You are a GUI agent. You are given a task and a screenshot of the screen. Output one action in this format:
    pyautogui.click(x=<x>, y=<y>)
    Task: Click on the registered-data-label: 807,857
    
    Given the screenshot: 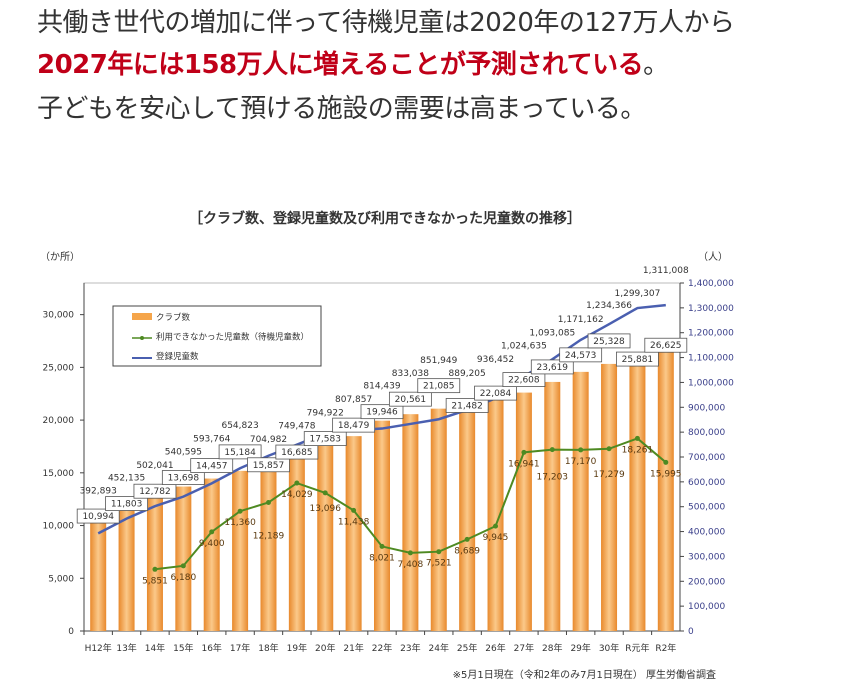 What is the action you would take?
    pyautogui.click(x=353, y=400)
    